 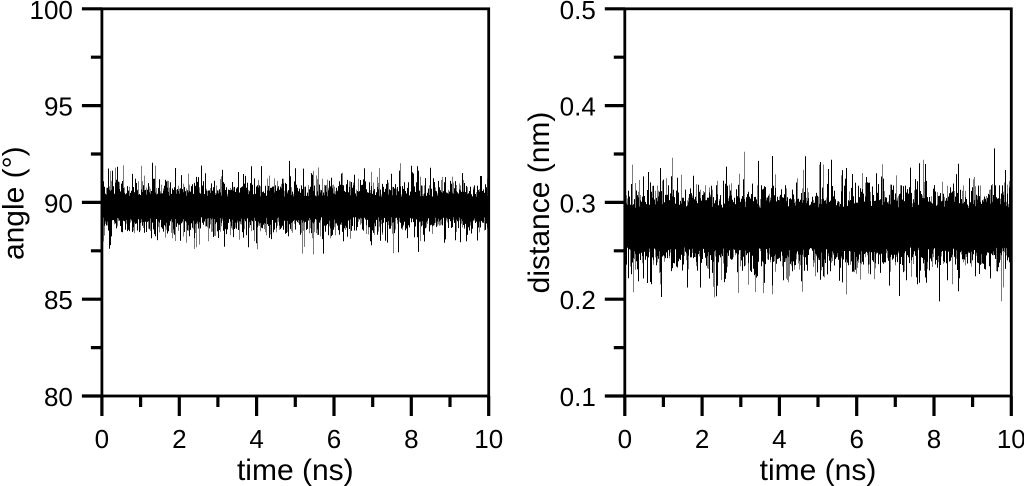 I want to click on svg-text: 0.3, so click(x=578, y=203).